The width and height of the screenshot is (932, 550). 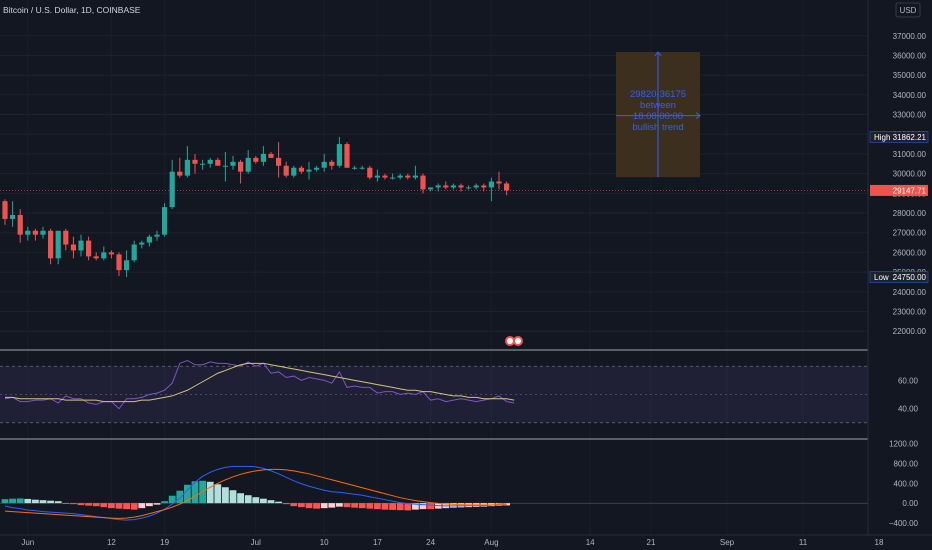 I want to click on price-tick-label: 27000.00, so click(x=910, y=233).